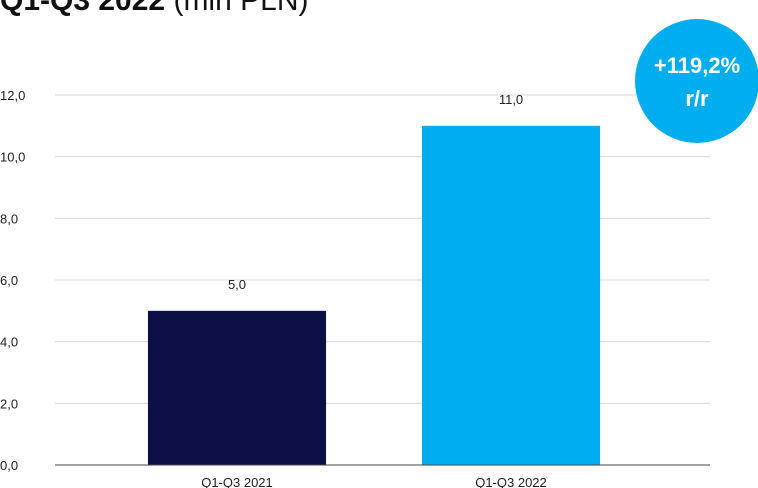  I want to click on chart-title-line: Q1-Q3 2022 (mln PLN), so click(154, 8).